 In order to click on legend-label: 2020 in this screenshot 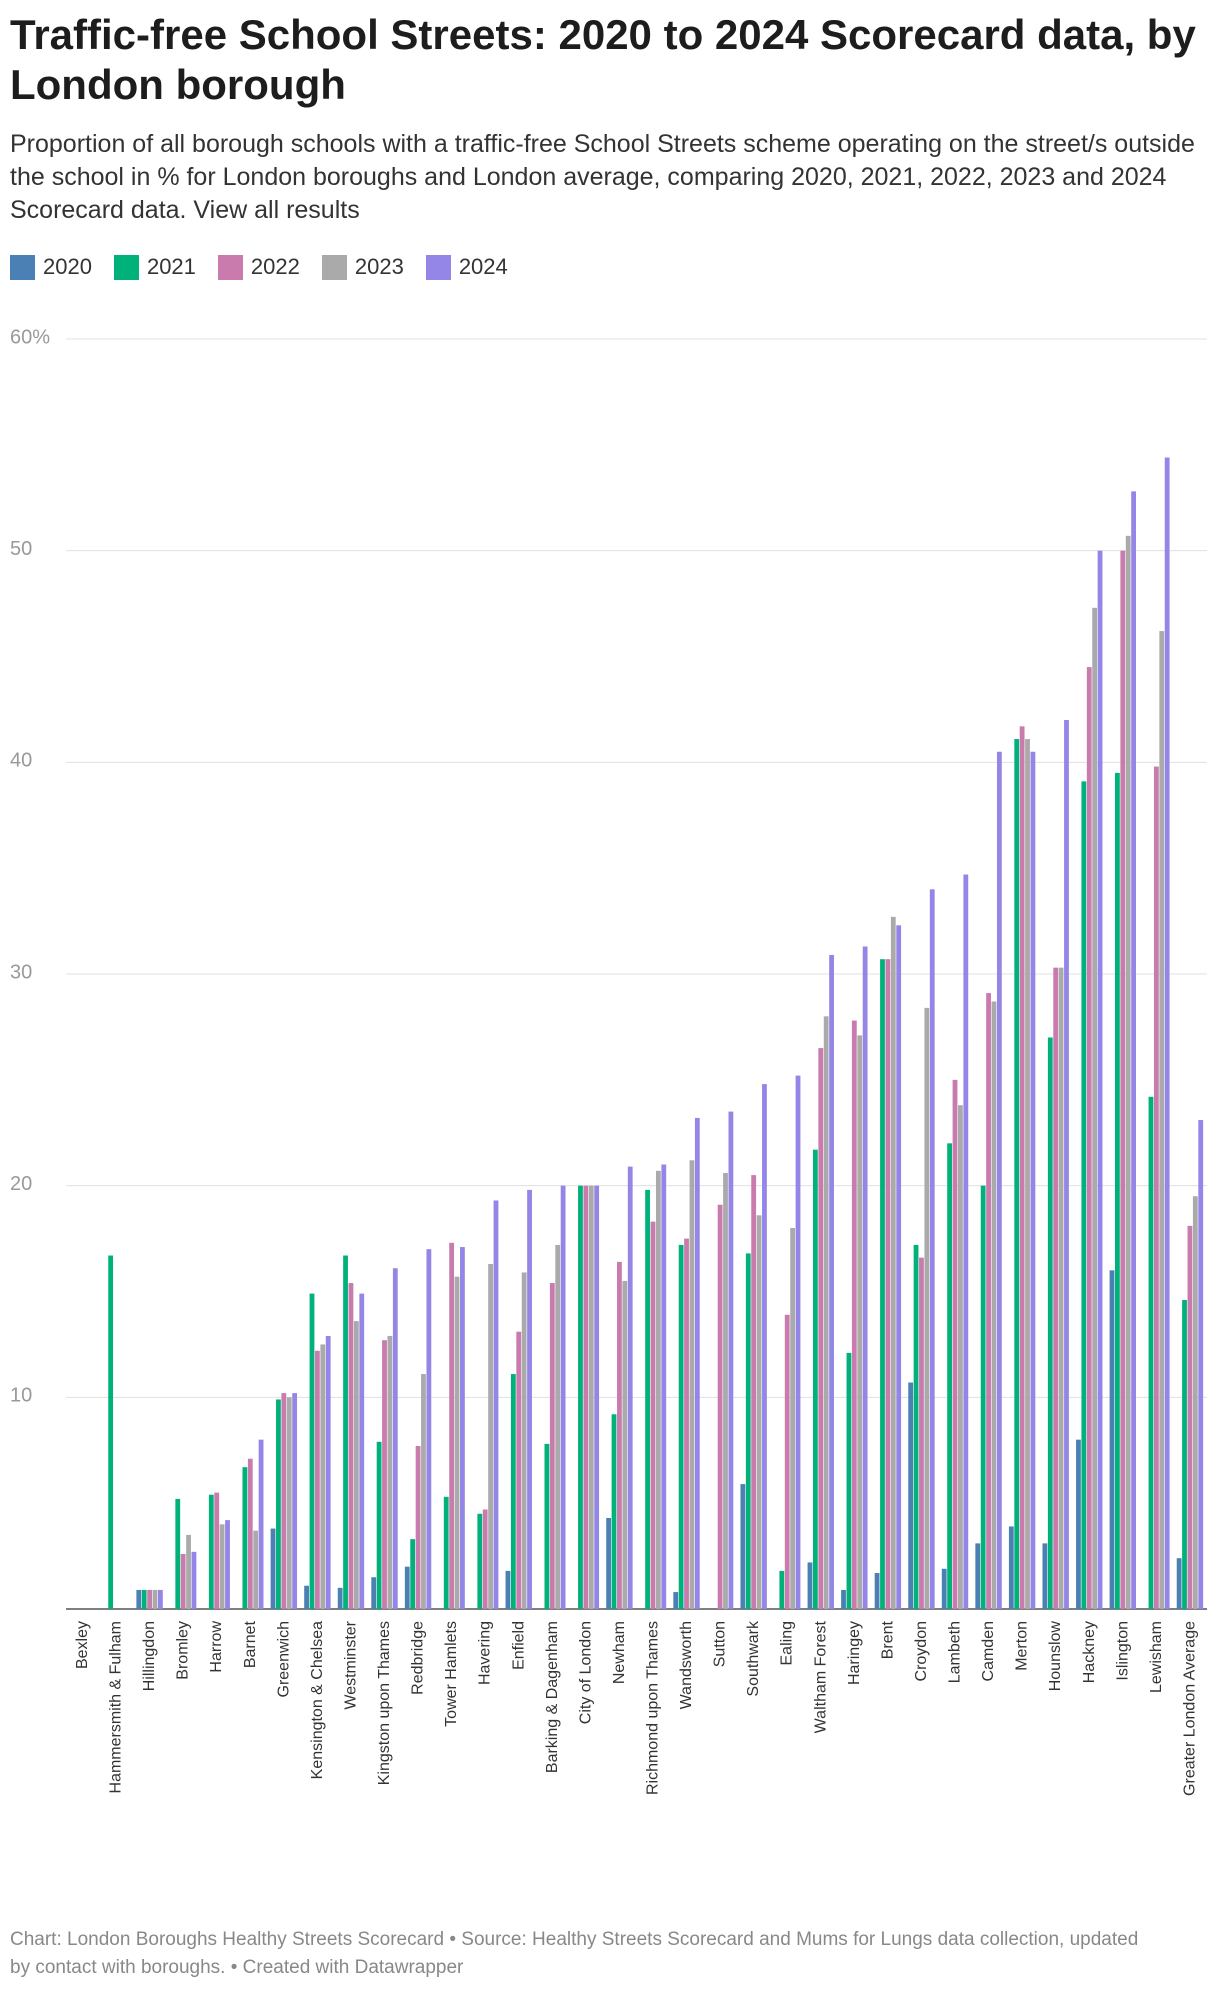, I will do `click(67, 266)`.